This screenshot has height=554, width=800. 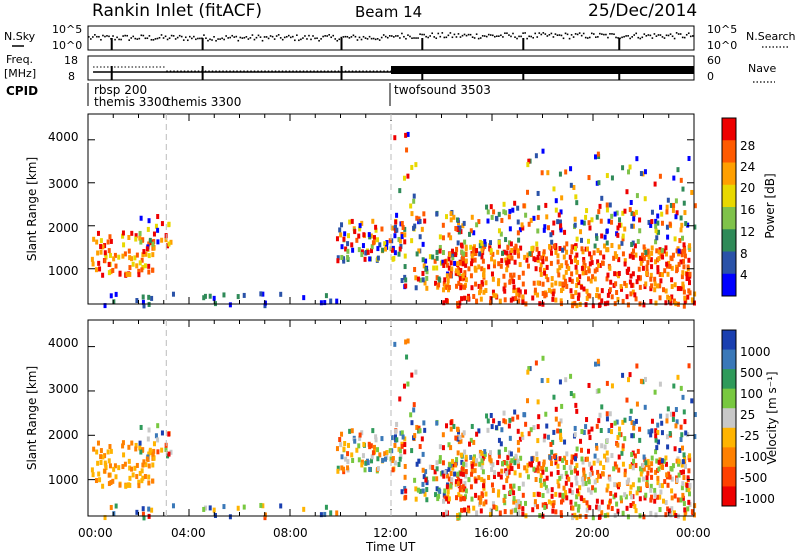 I want to click on velocity-colorbar-cells, so click(x=729, y=418).